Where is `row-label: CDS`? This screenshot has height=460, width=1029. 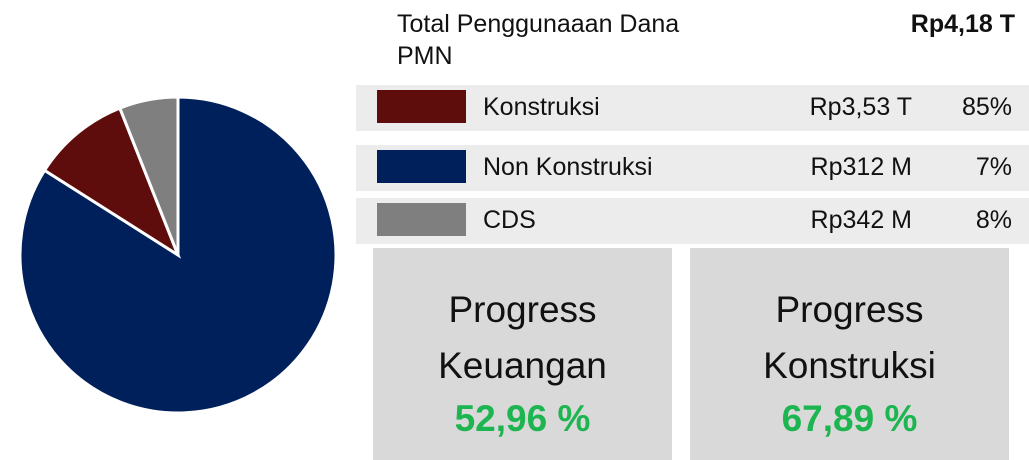
row-label: CDS is located at coordinates (509, 220).